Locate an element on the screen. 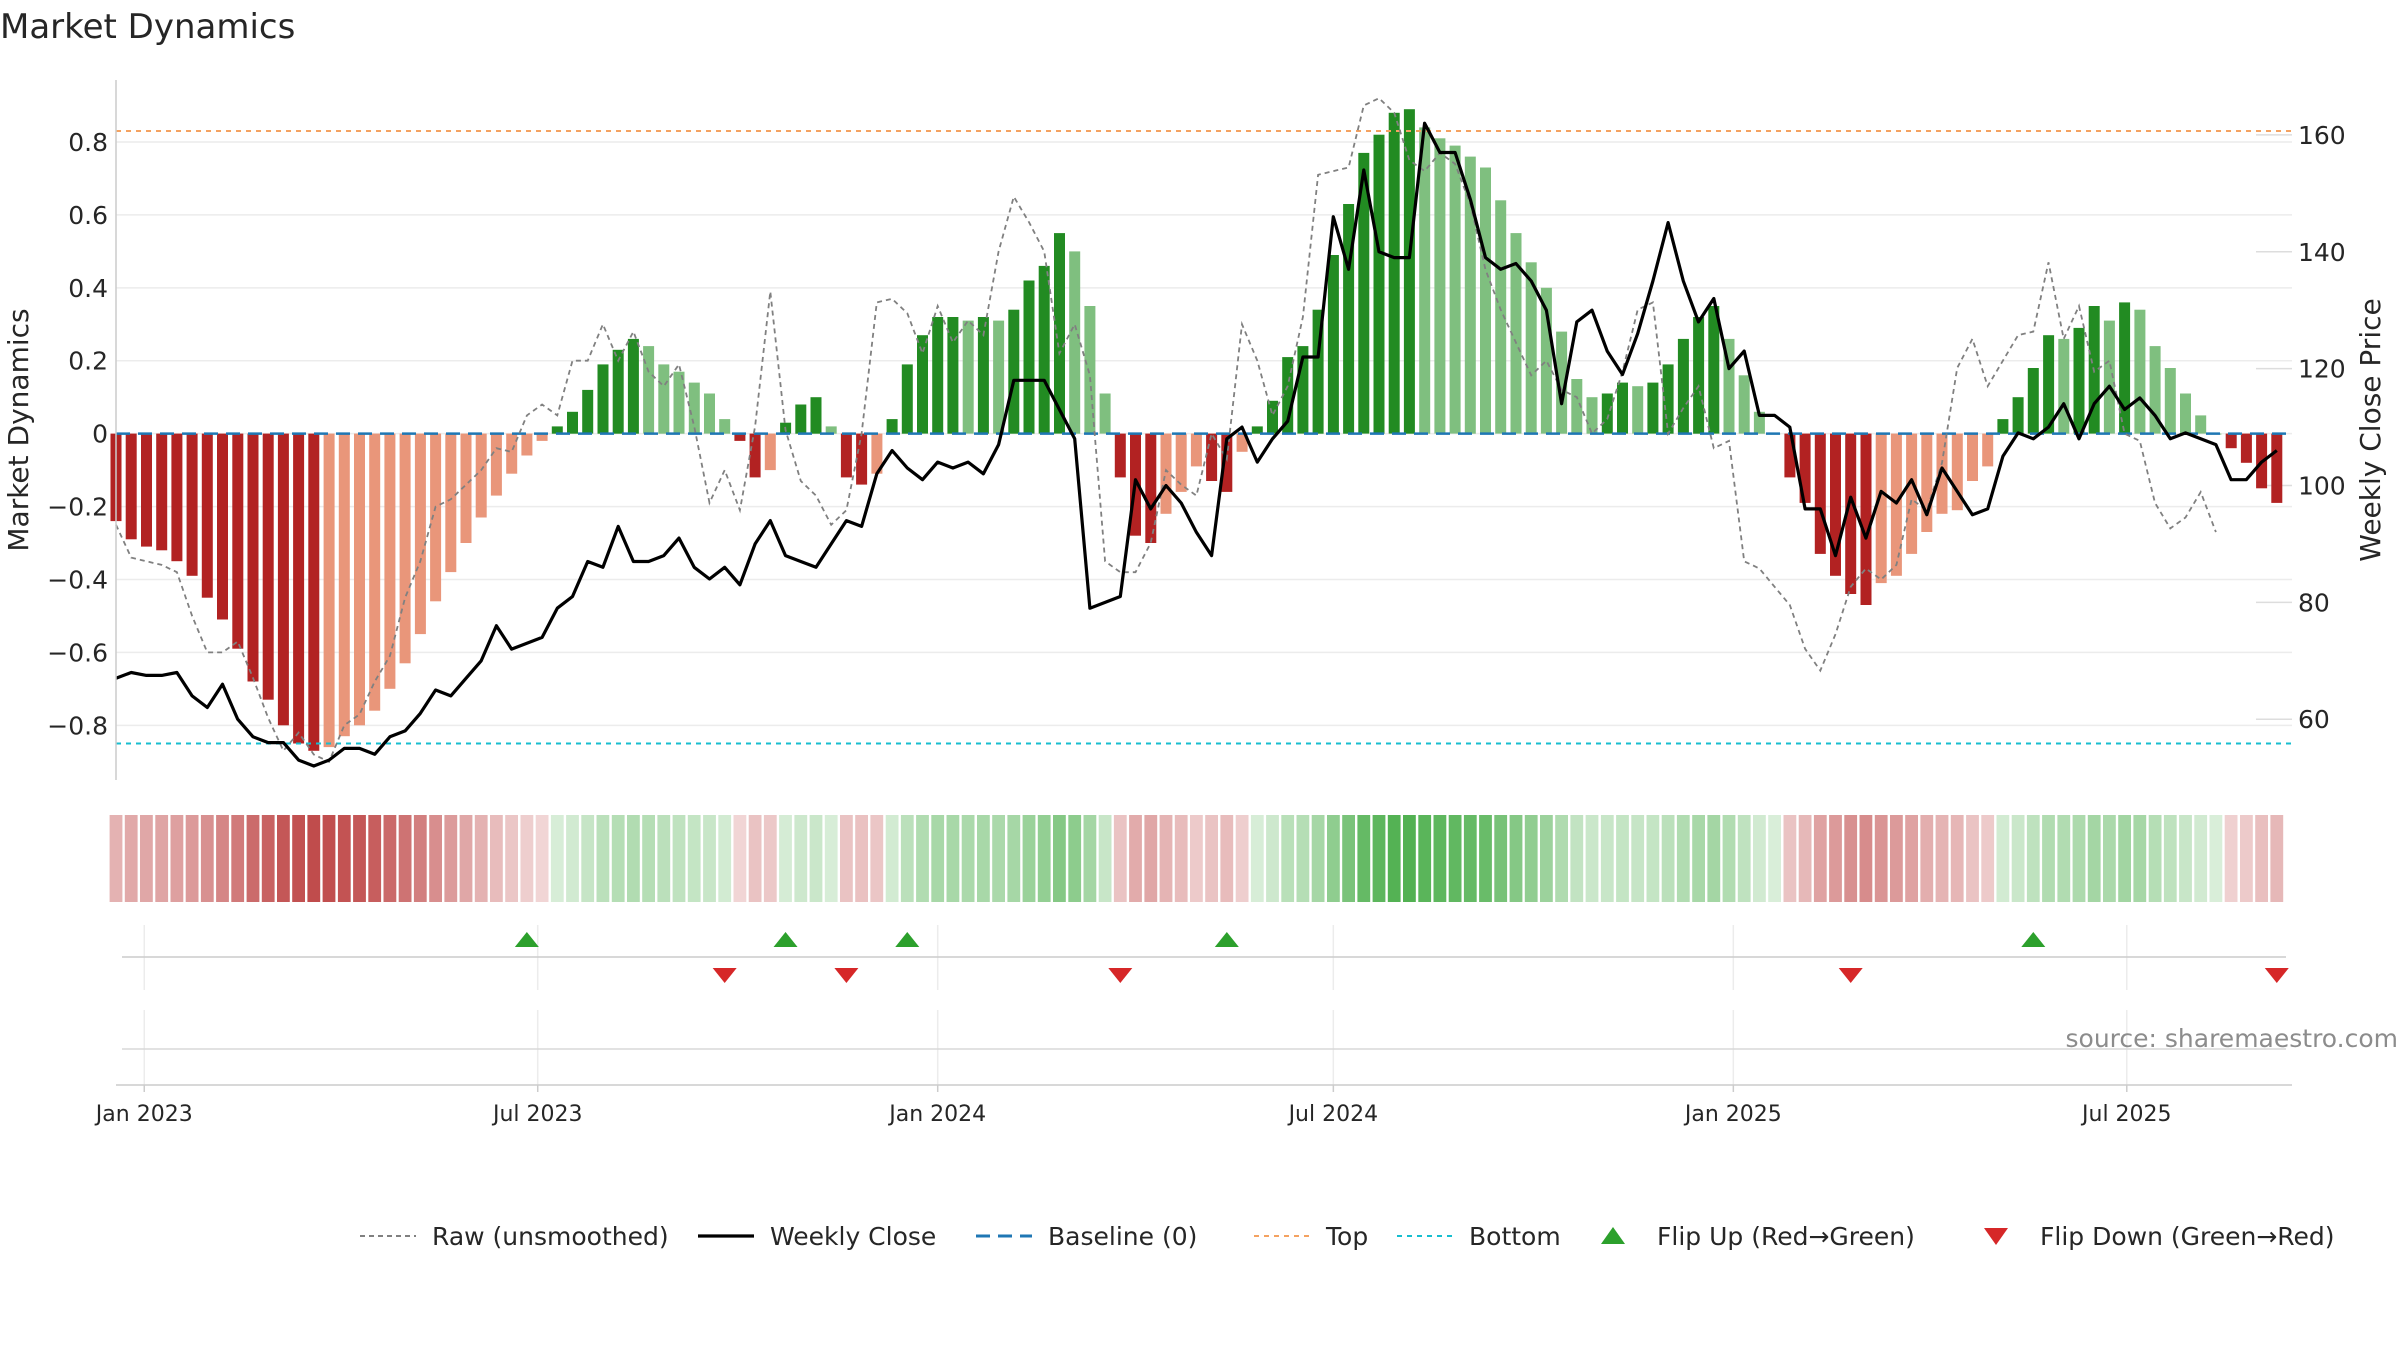 The image size is (2400, 1350). legend-flip-up-label: Flip Up (Red→Green) is located at coordinates (1786, 1236).